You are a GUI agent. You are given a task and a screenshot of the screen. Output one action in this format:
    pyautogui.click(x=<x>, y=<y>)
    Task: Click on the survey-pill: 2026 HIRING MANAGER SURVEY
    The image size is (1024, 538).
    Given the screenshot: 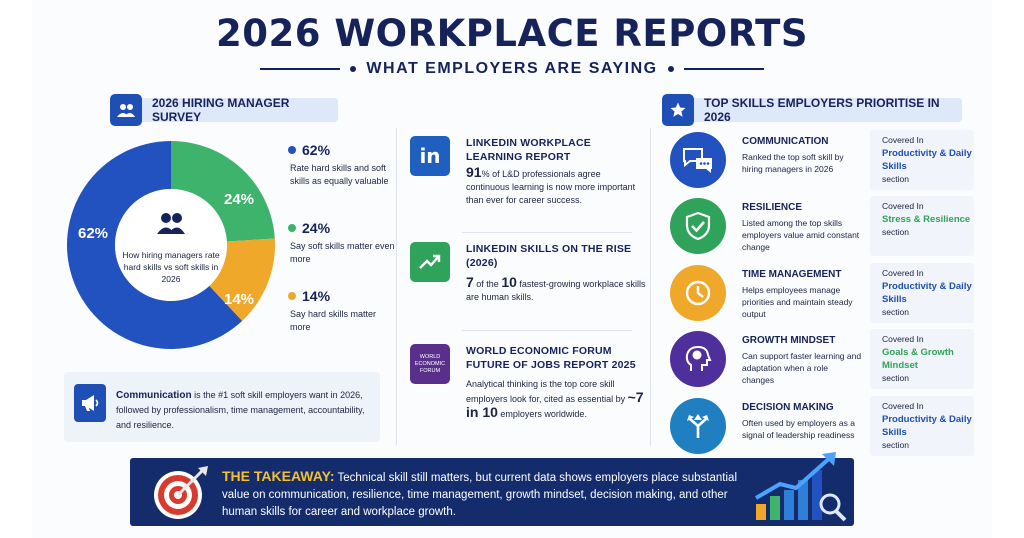 What is the action you would take?
    pyautogui.click(x=224, y=110)
    